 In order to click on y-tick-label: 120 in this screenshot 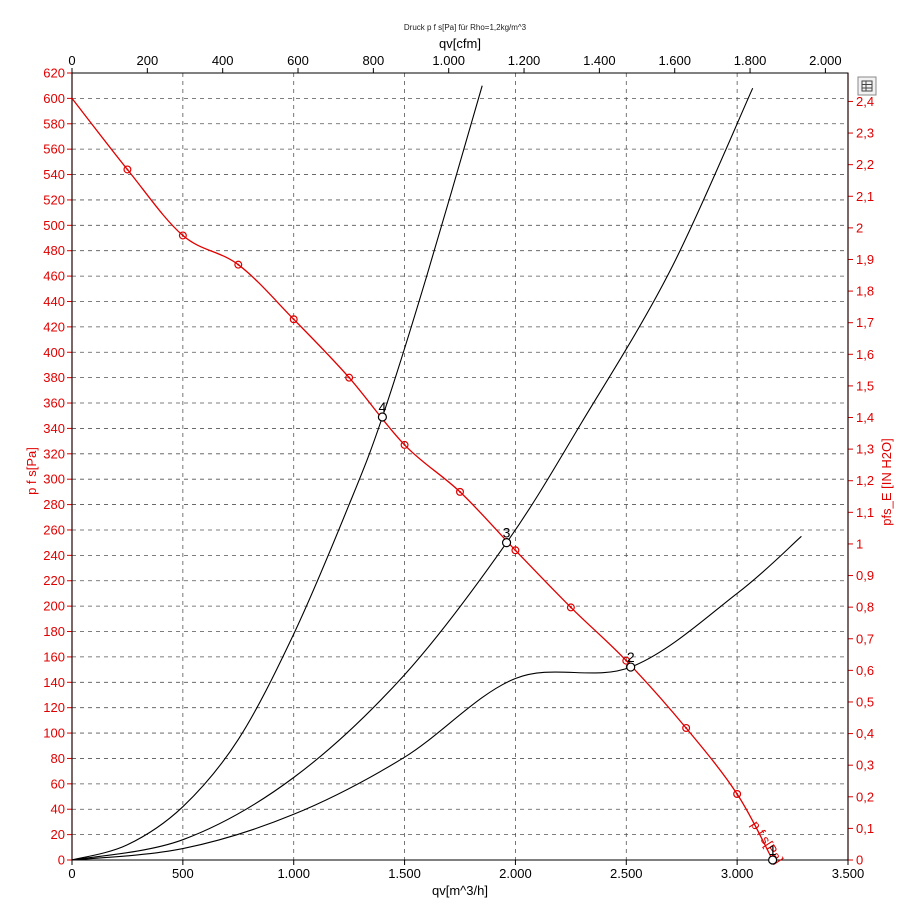, I will do `click(54, 707)`.